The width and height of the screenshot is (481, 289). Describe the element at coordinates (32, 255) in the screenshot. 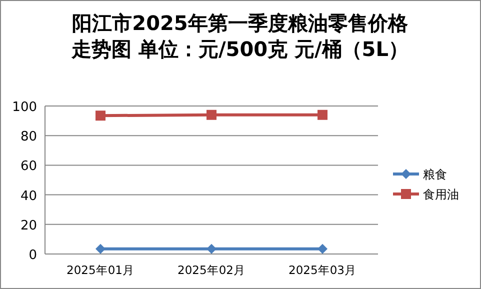

I see `y-tick-label: 0` at that location.